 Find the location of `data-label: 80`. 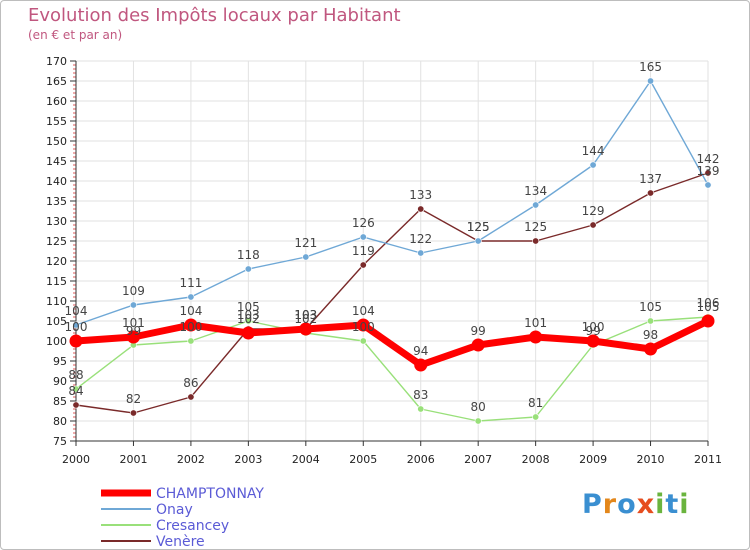

data-label: 80 is located at coordinates (478, 407).